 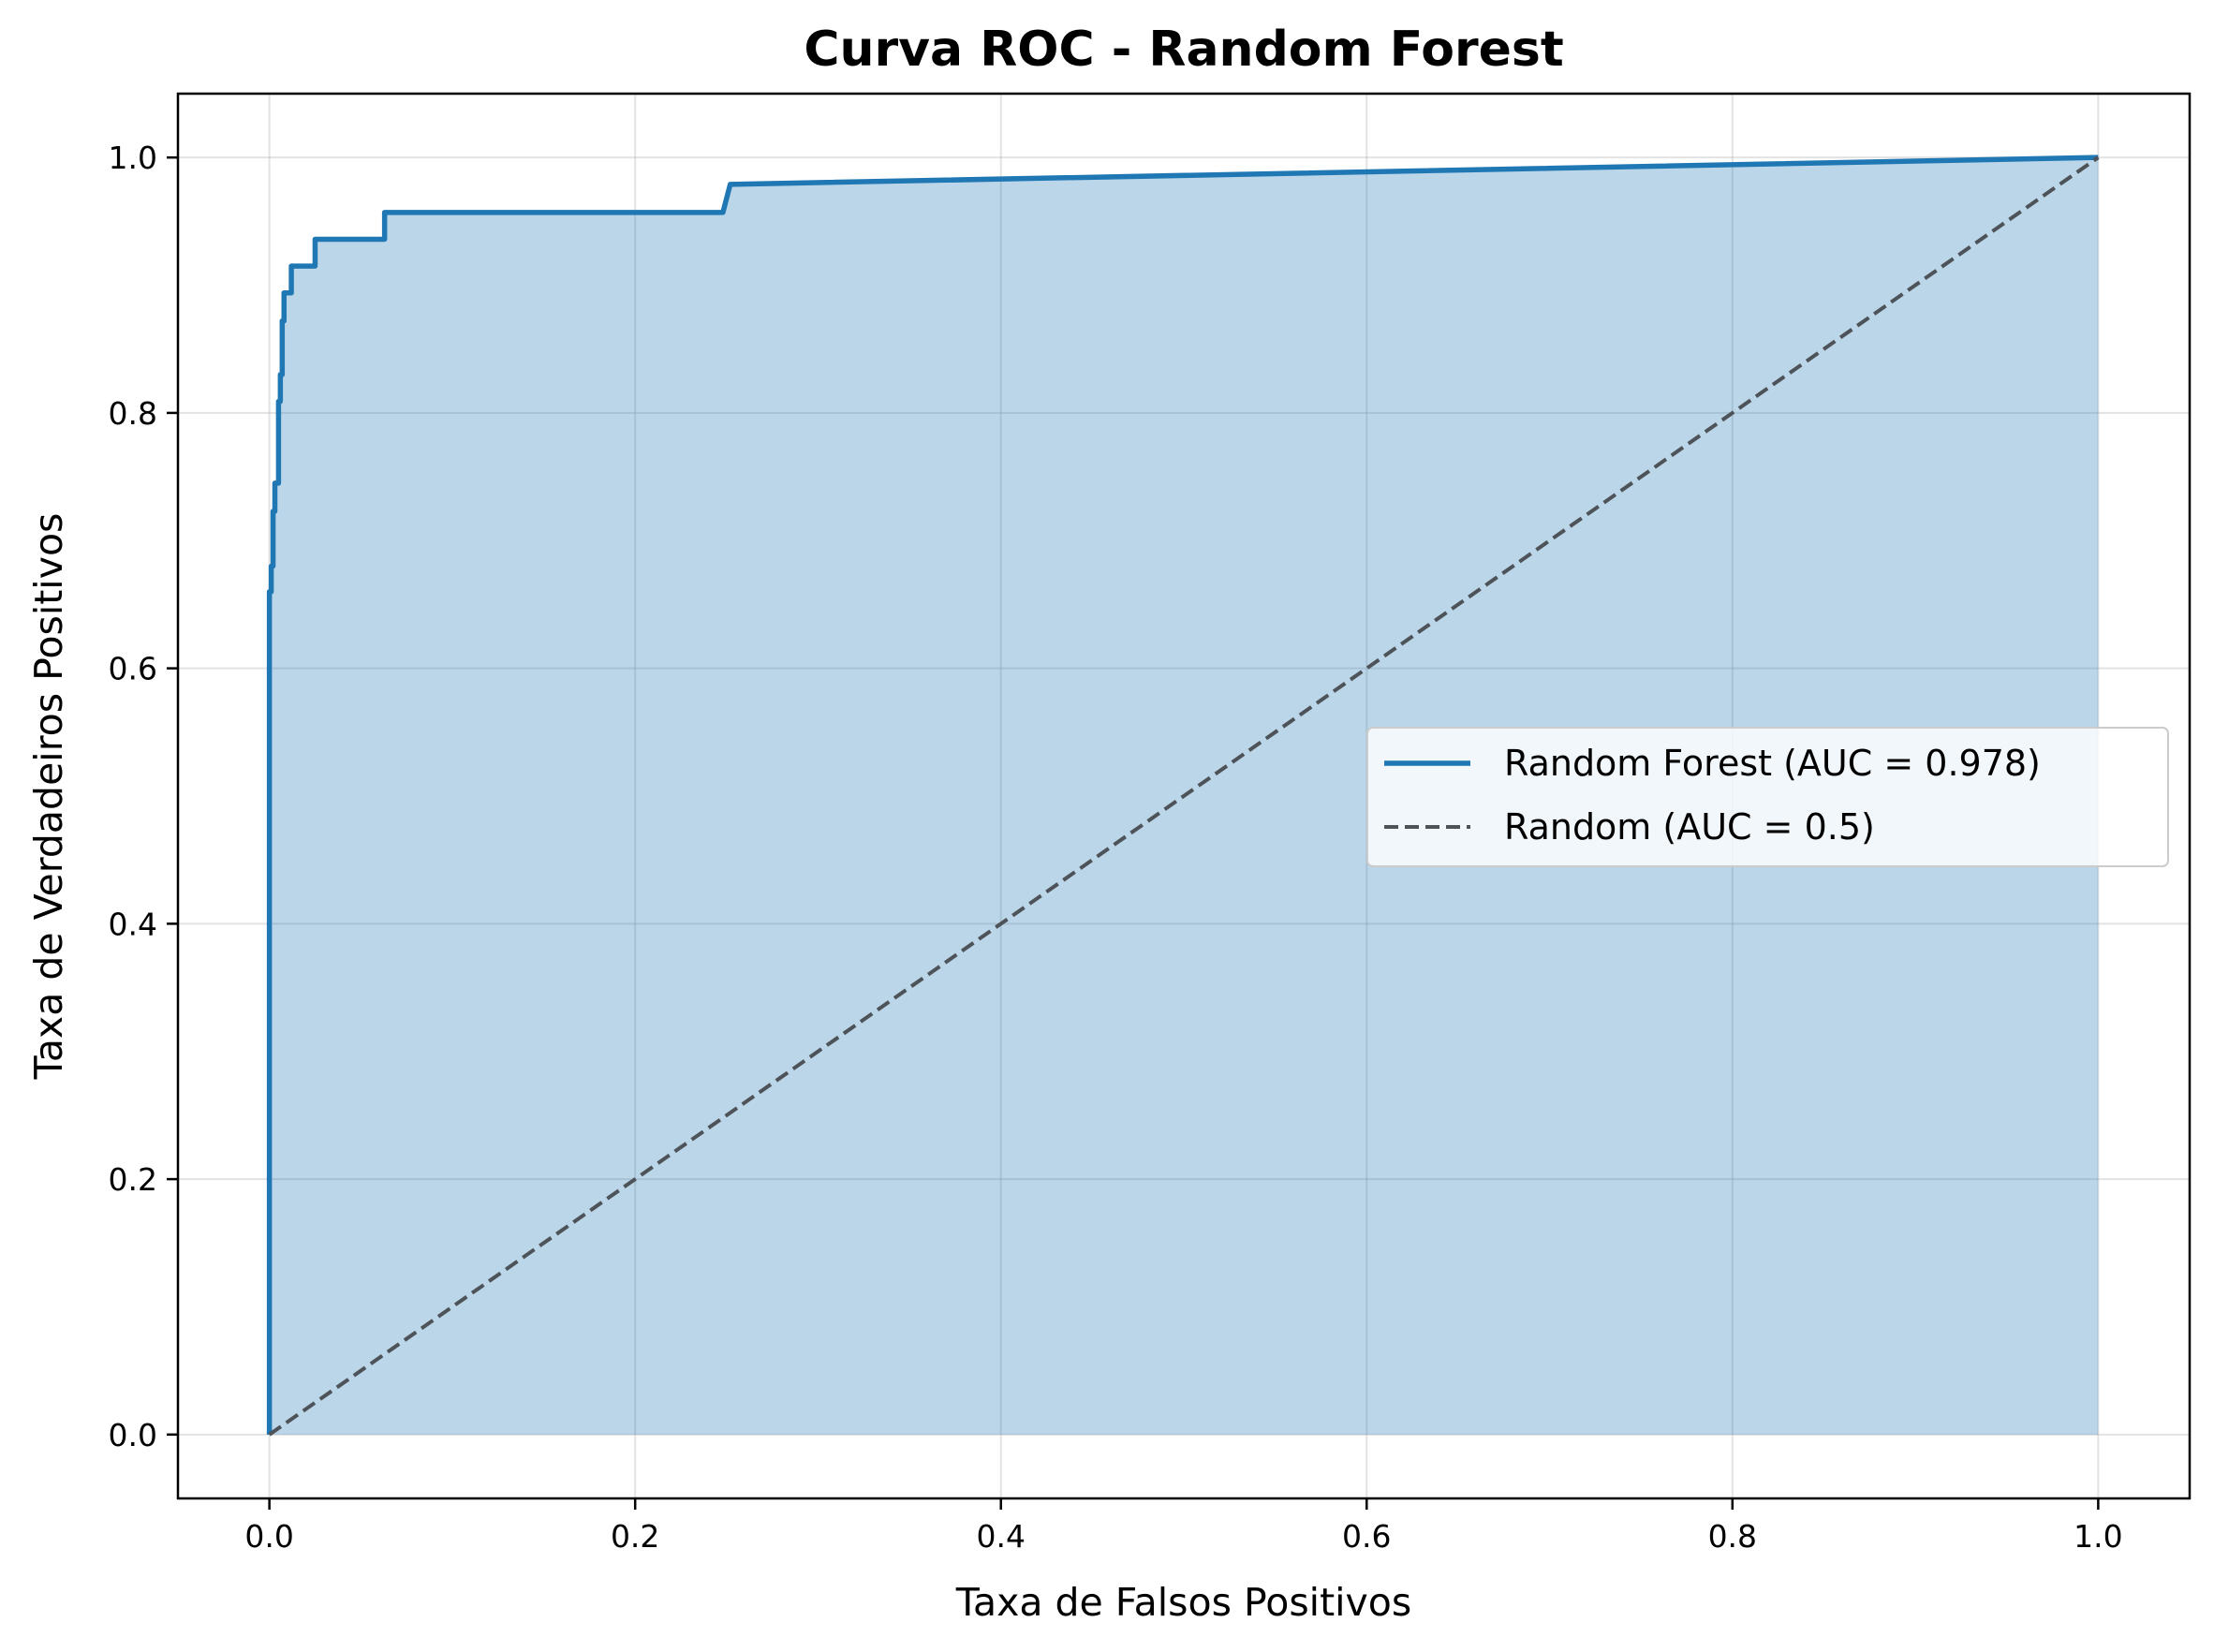 I want to click on y-tick-label: 0.6, so click(x=133, y=669).